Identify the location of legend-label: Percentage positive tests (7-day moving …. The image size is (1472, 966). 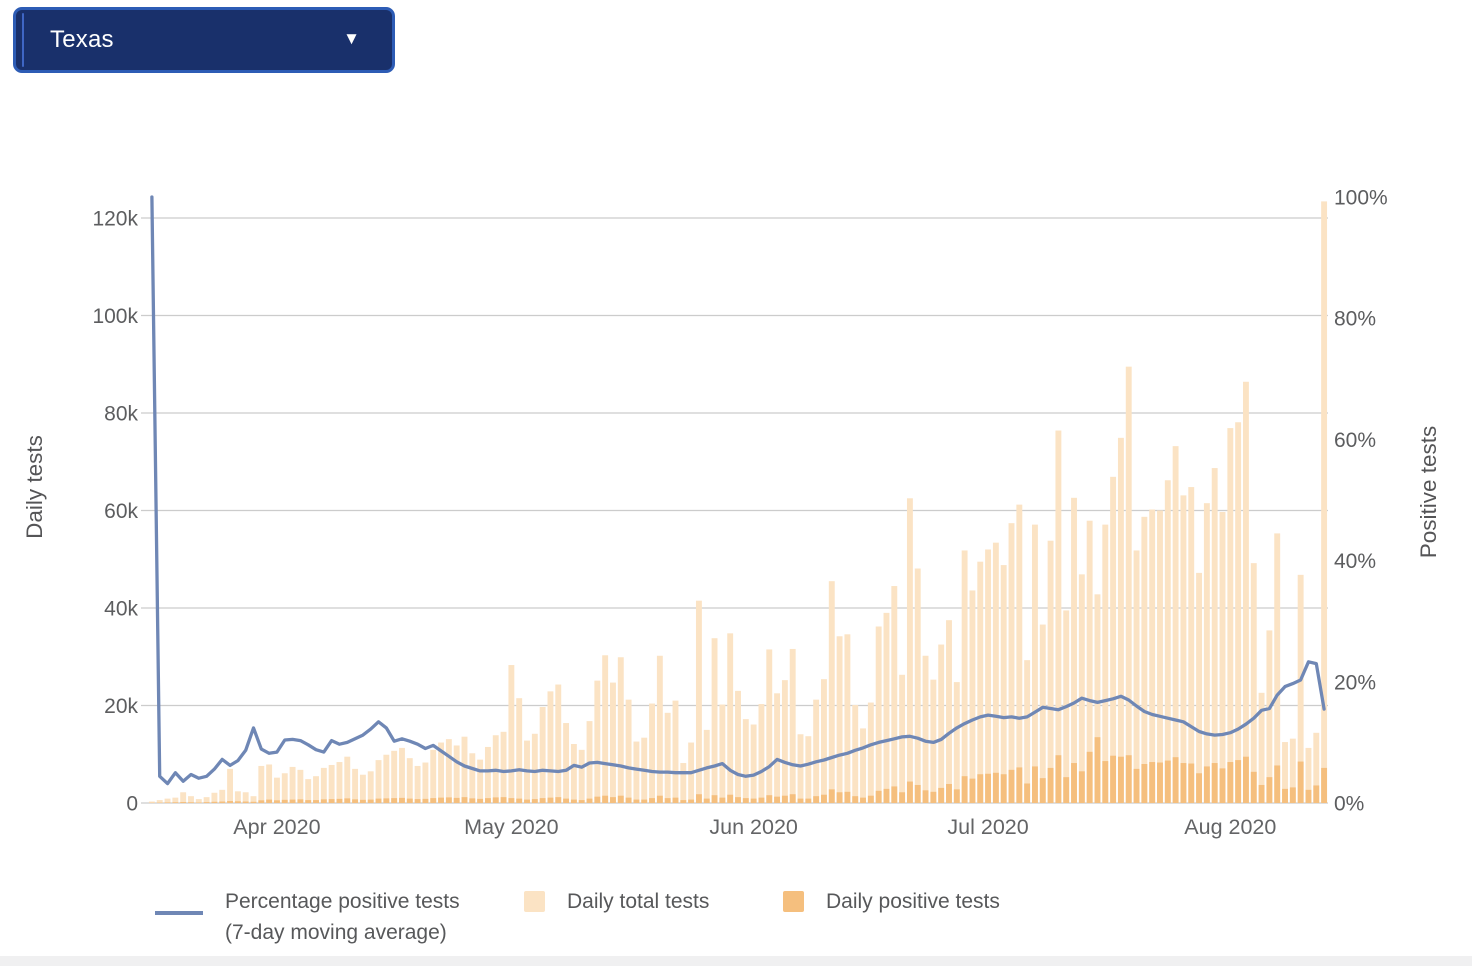
(342, 917).